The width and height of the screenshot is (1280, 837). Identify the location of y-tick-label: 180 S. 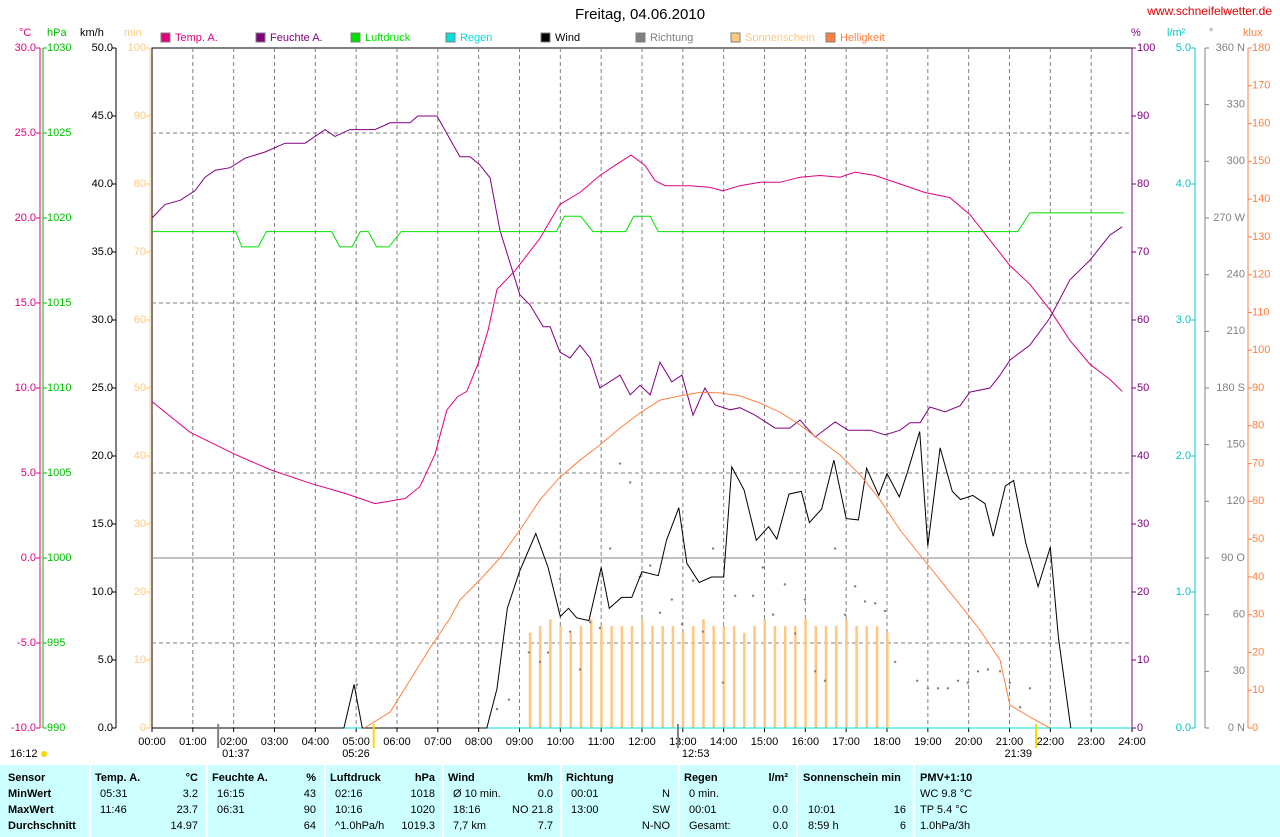
(1230, 388).